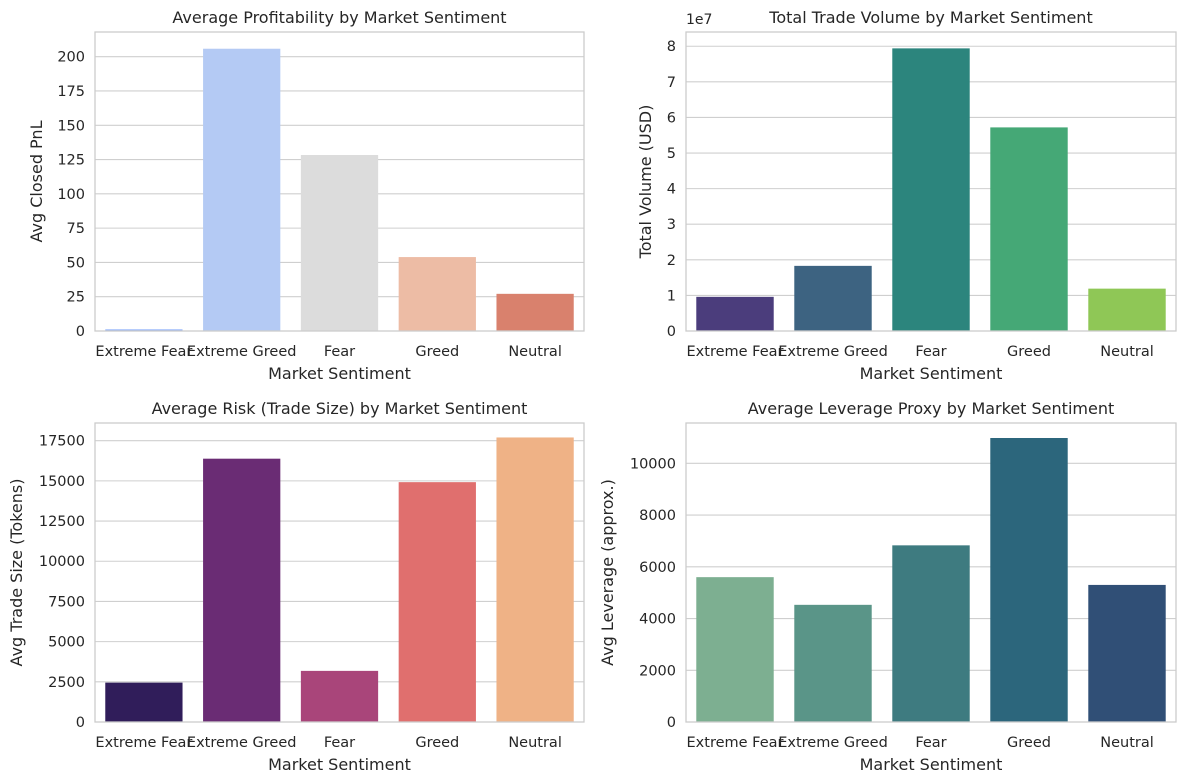 This screenshot has width=1183, height=784. I want to click on y-axis-label: Avg Closed PnL, so click(36, 181).